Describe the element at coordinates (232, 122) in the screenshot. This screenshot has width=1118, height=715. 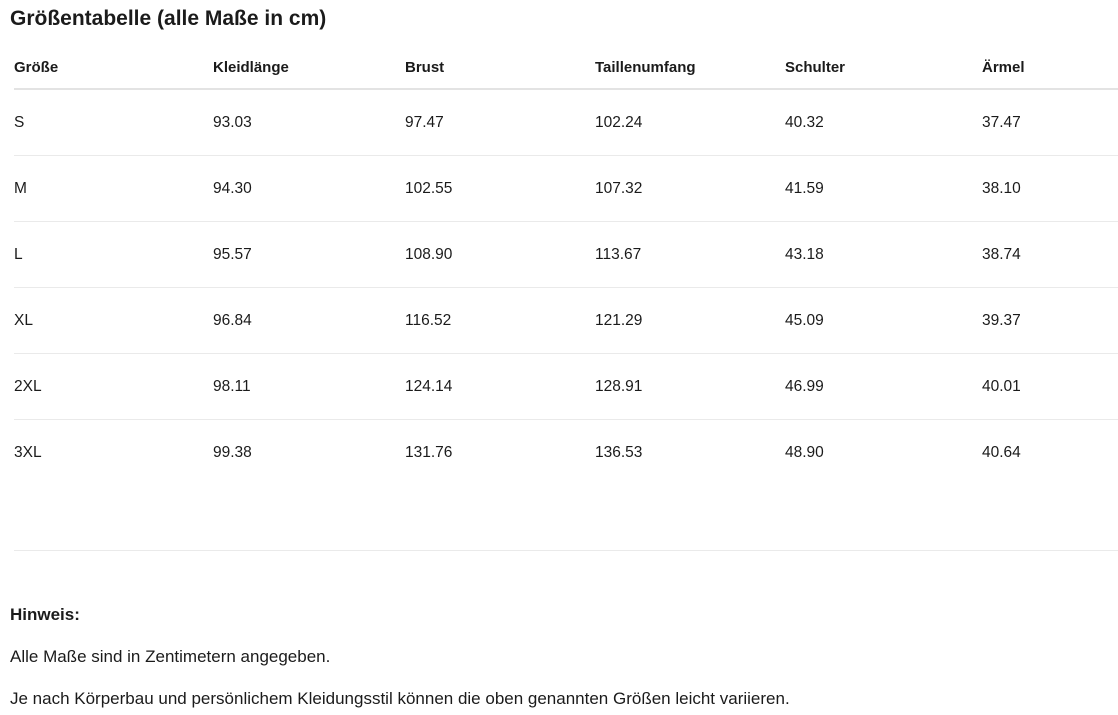
I see `cell-kleidlaenge: 93.03` at that location.